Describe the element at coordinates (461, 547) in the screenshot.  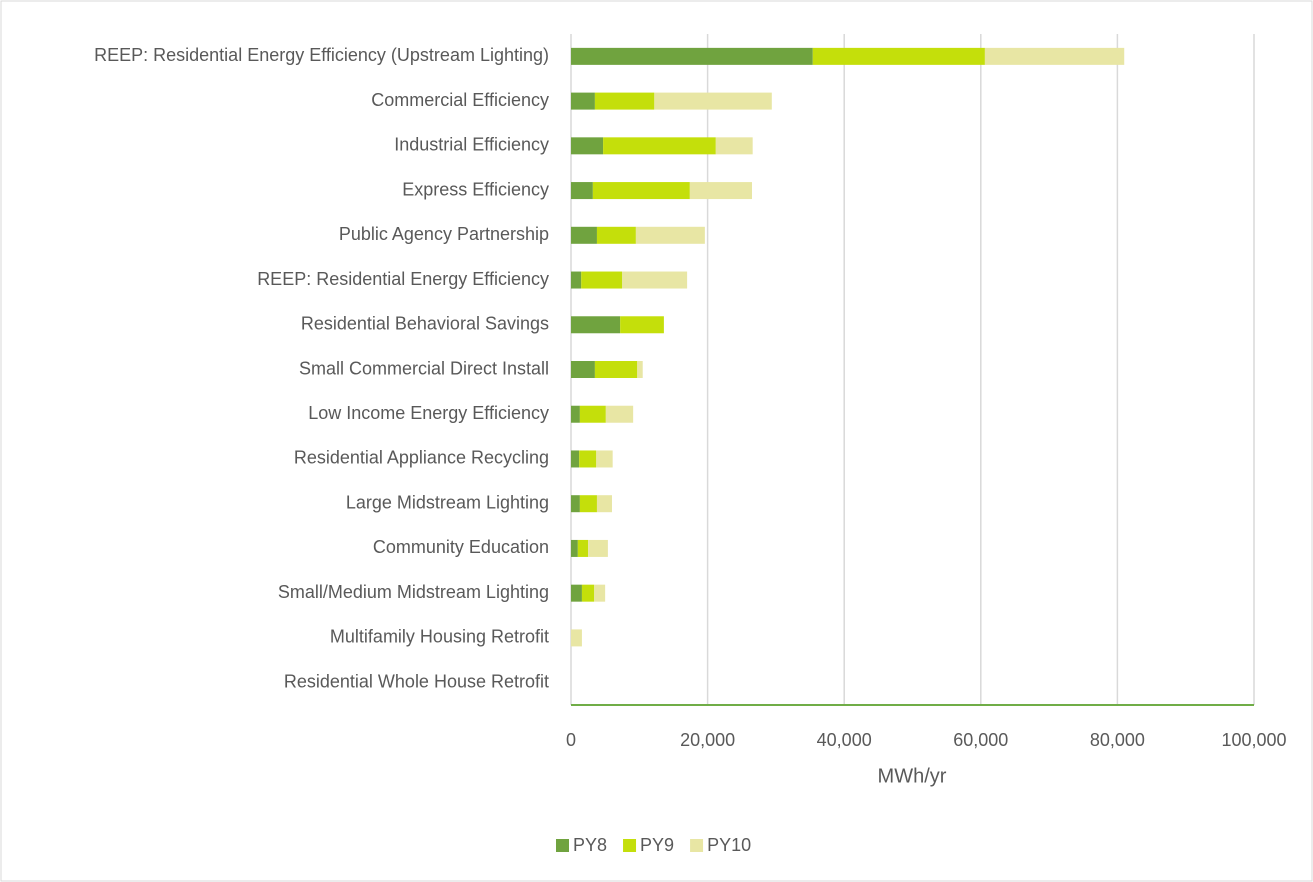
I see `y-tick-label: Community Education` at that location.